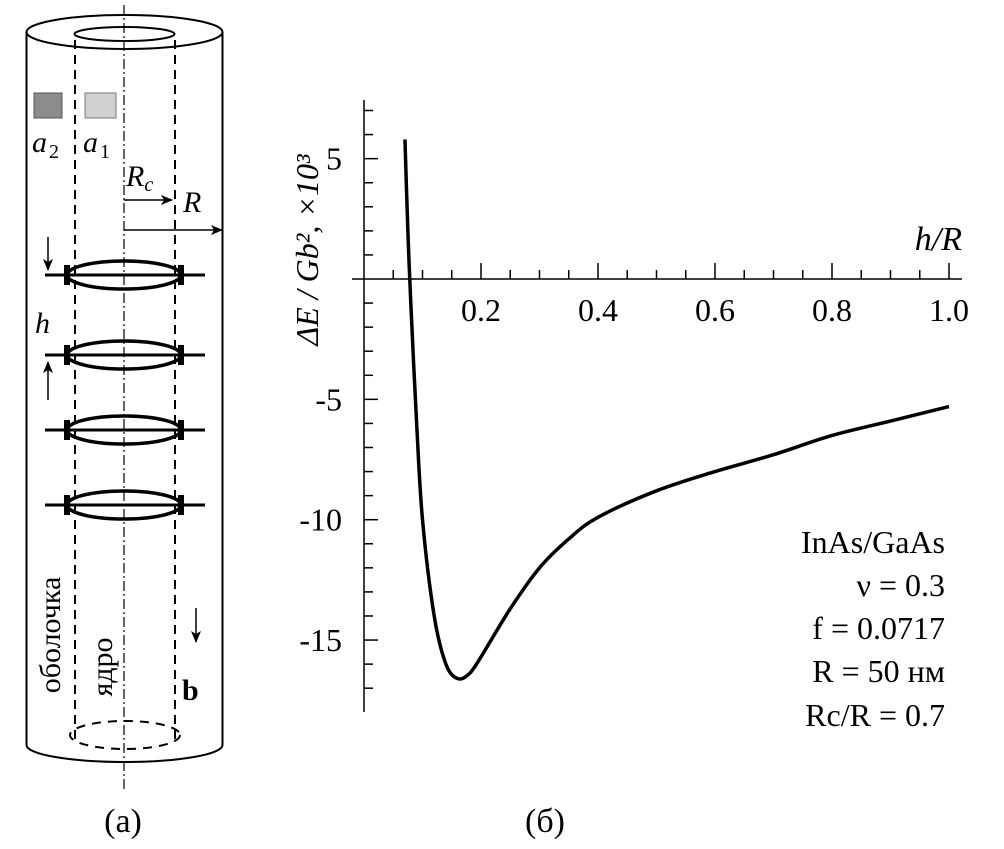  Describe the element at coordinates (191, 202) in the screenshot. I see `r-label: R` at that location.